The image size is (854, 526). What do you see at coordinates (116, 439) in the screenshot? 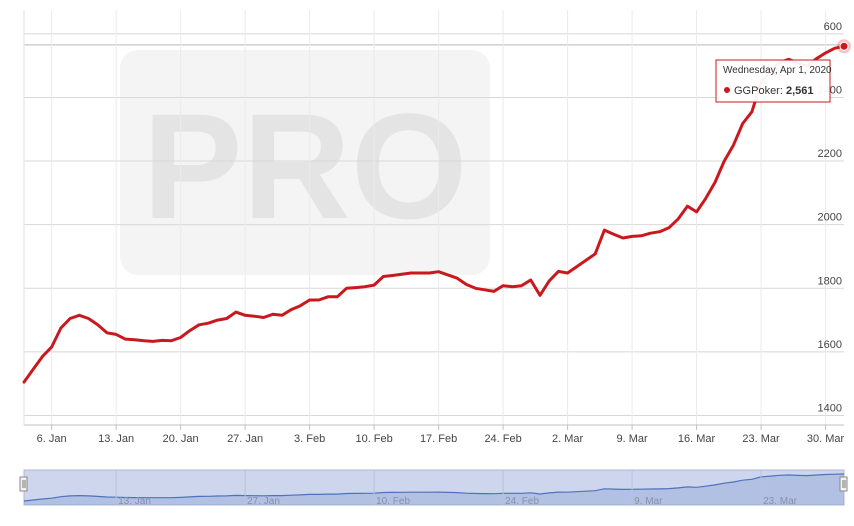
I see `x-tick-label: 13. Jan` at bounding box center [116, 439].